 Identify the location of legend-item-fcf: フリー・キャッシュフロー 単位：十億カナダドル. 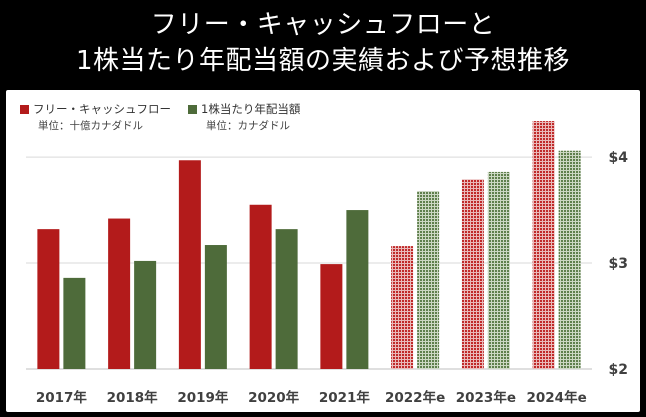
(95, 116).